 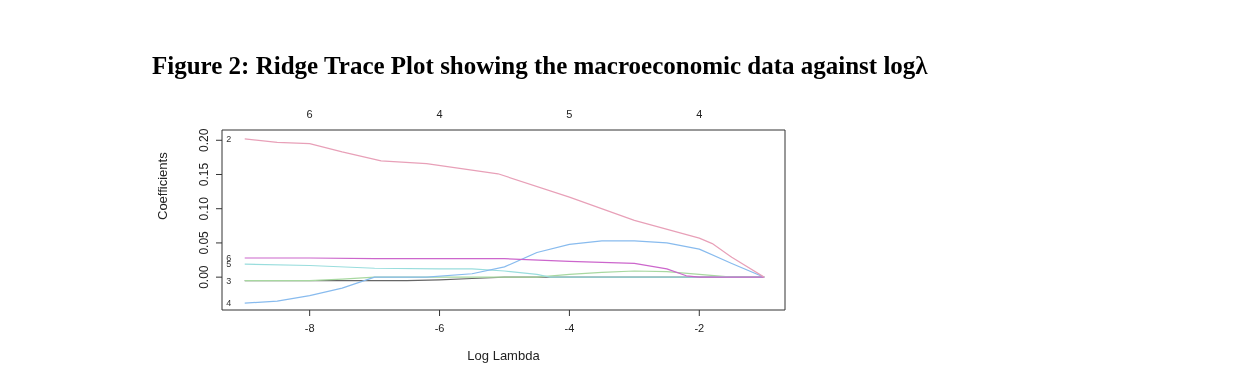 I want to click on x-tick-label: -4, so click(x=569, y=327).